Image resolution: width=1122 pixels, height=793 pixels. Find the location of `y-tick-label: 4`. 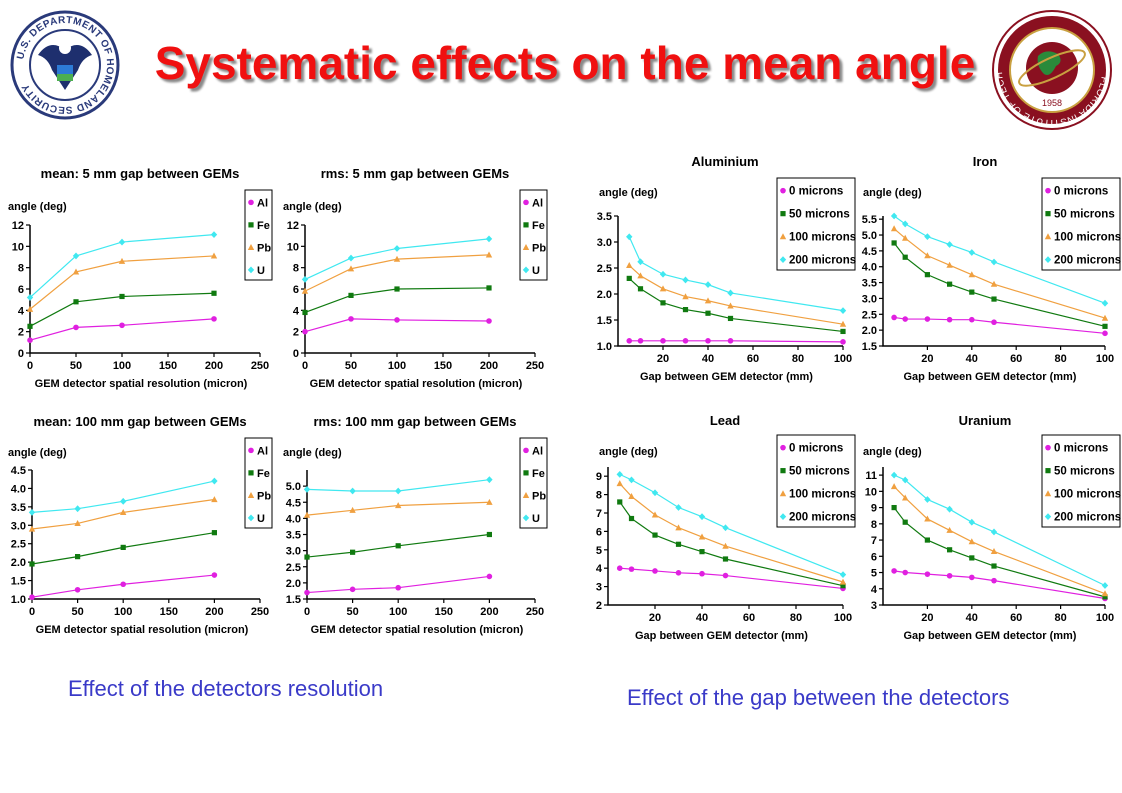

y-tick-label: 4 is located at coordinates (21, 311).